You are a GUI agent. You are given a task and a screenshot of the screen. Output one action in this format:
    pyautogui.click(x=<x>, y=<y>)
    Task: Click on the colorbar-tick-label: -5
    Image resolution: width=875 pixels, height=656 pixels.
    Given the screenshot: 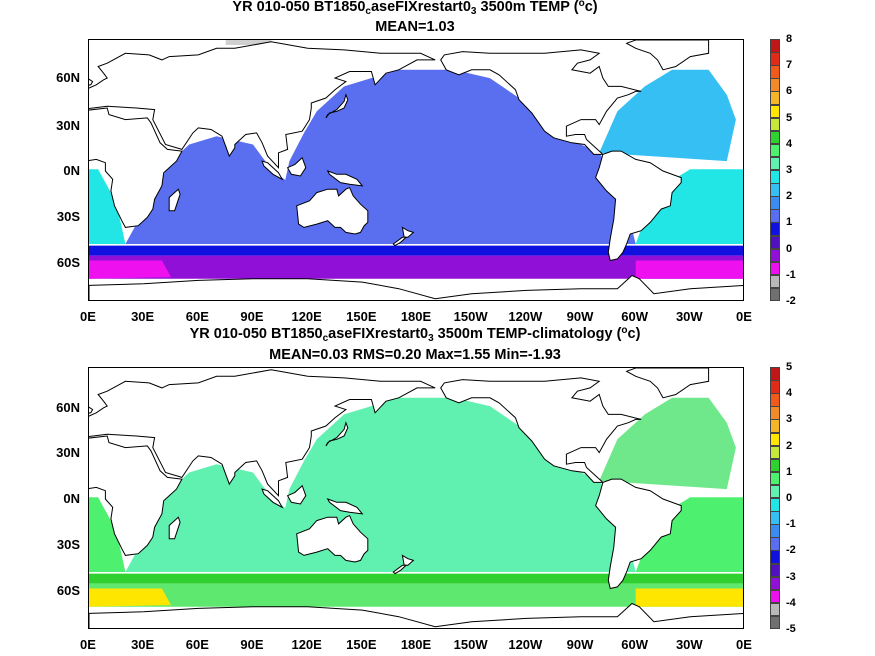 What is the action you would take?
    pyautogui.click(x=791, y=629)
    